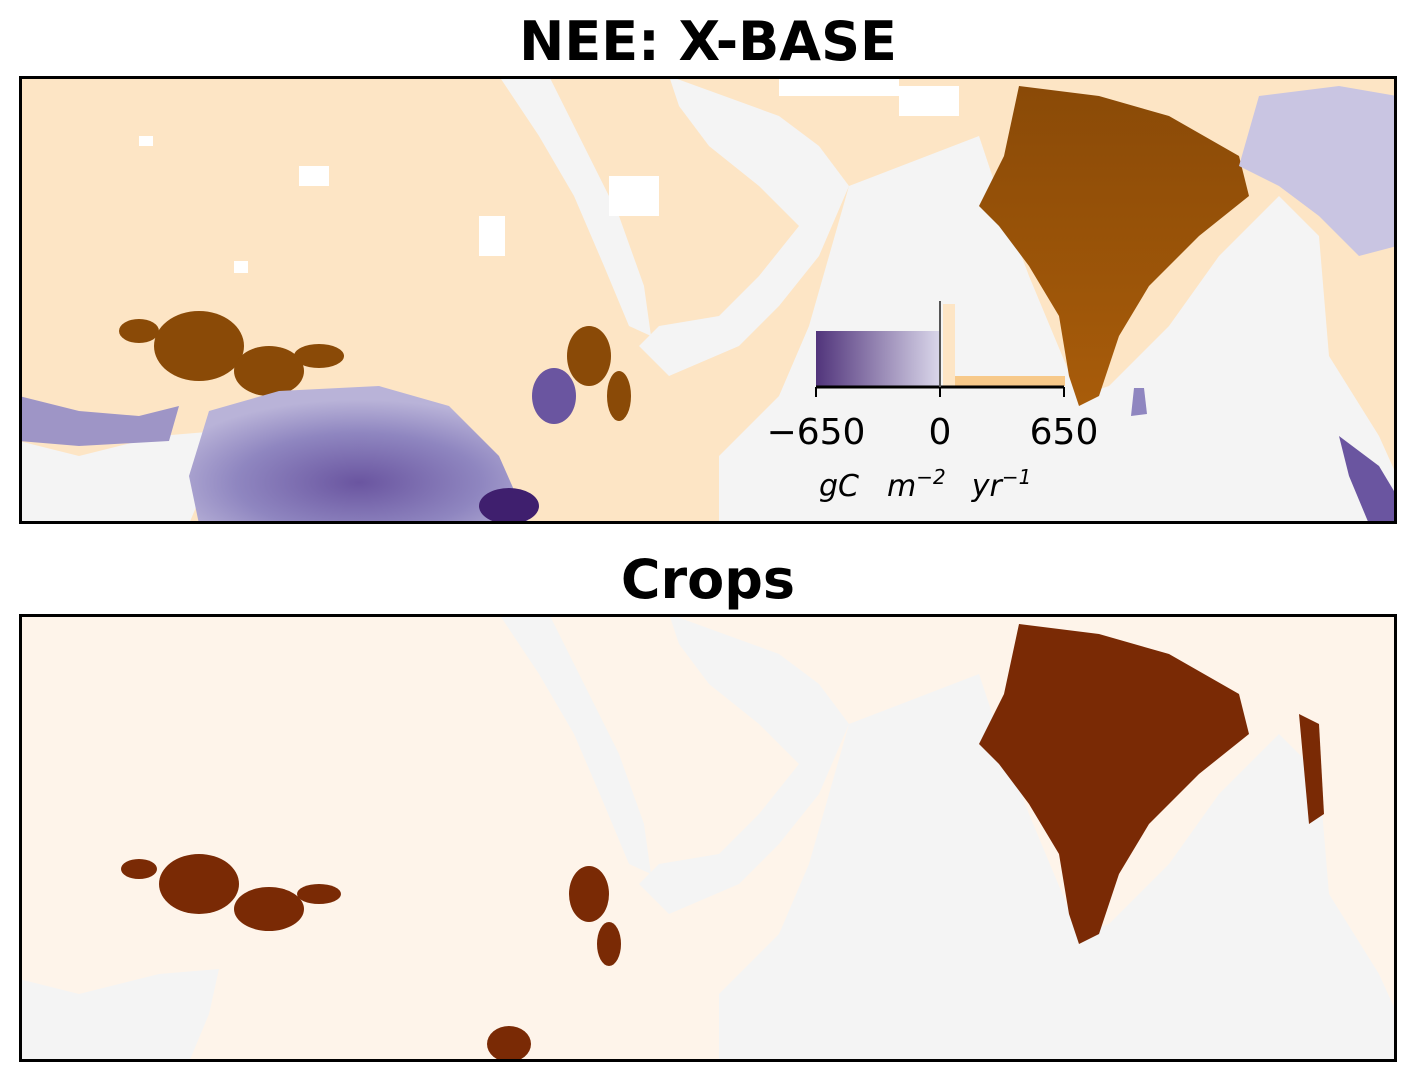  I want to click on colorbar-units: gC m−2 yr−1, so click(925, 484).